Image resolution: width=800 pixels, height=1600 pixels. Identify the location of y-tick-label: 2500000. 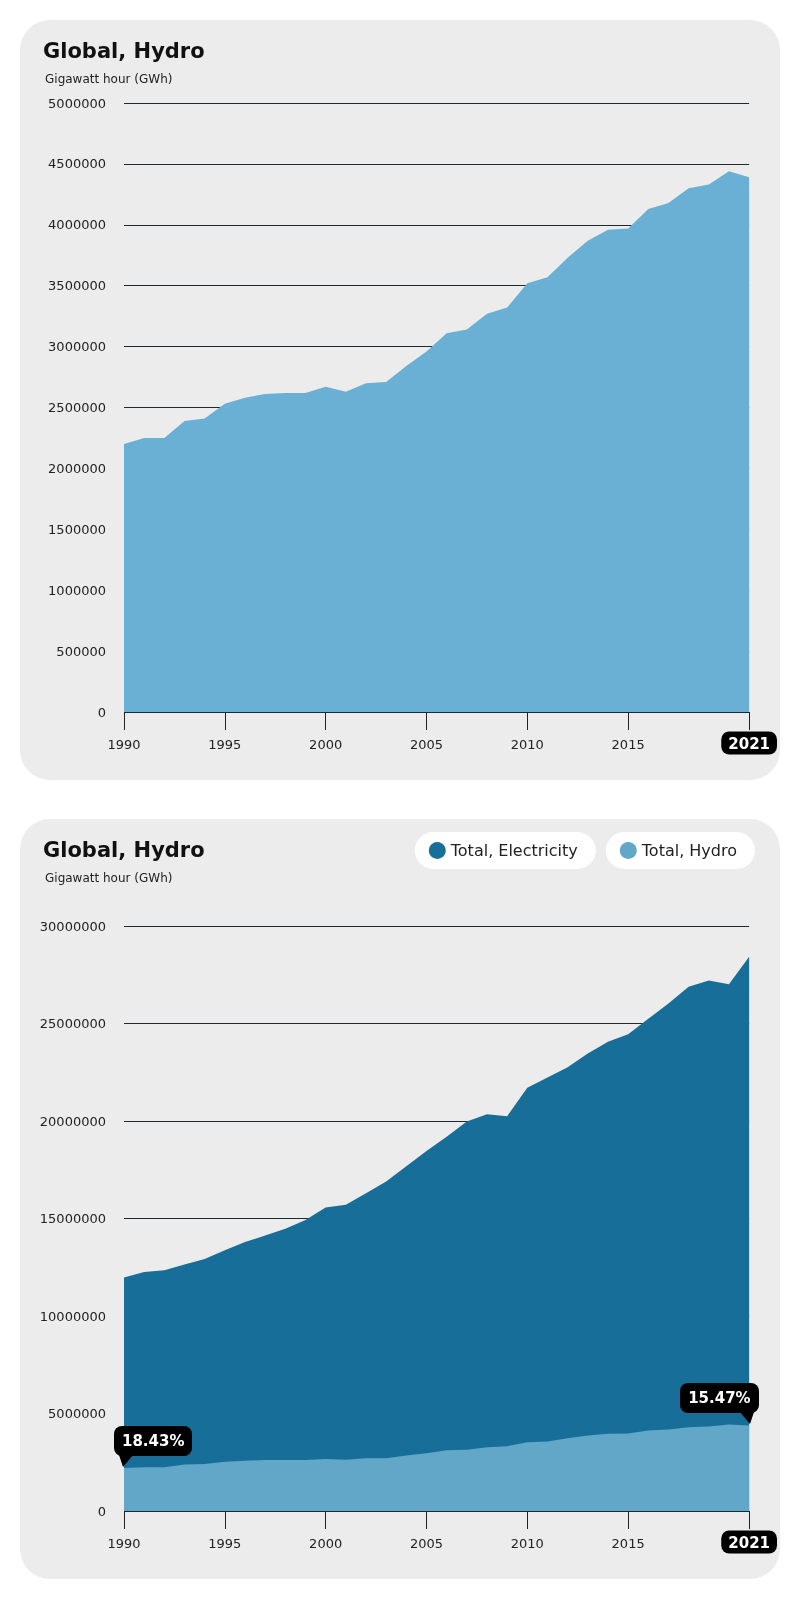
(77, 407).